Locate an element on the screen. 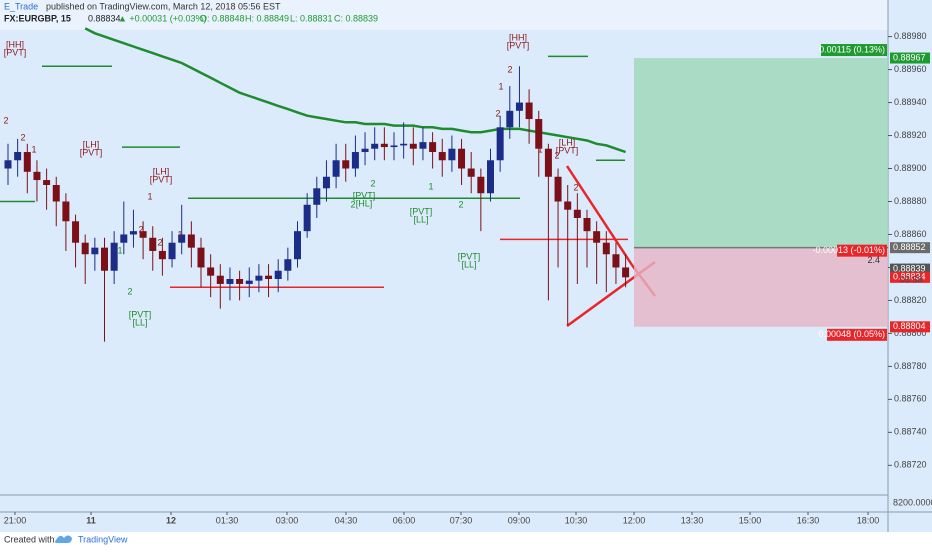  target-label: 0.00115 (0.13%) is located at coordinates (852, 49).